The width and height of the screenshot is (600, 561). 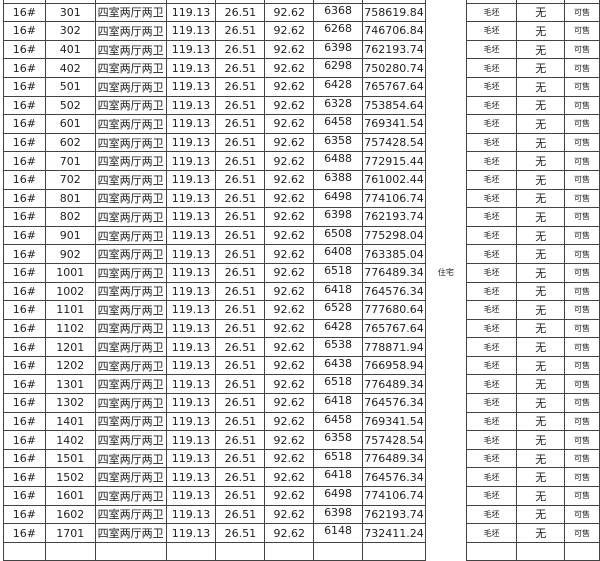 I want to click on unit-no-cell: 1202, so click(x=70, y=365).